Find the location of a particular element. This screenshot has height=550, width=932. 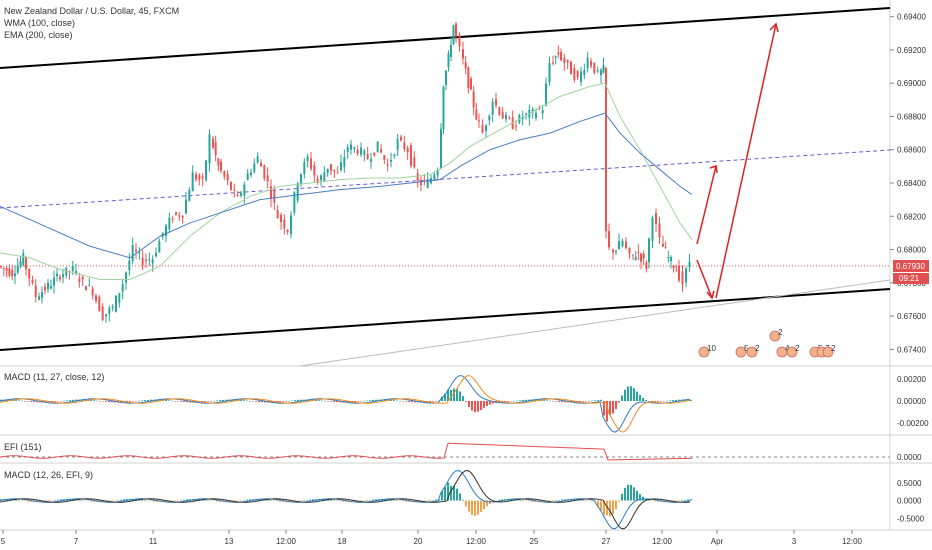

arrow-up-long is located at coordinates (746, 161).